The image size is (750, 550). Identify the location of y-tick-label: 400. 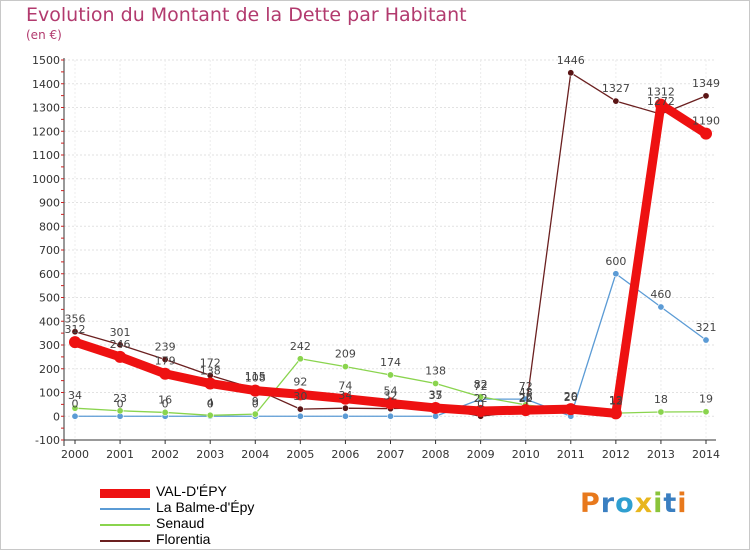
(49, 321).